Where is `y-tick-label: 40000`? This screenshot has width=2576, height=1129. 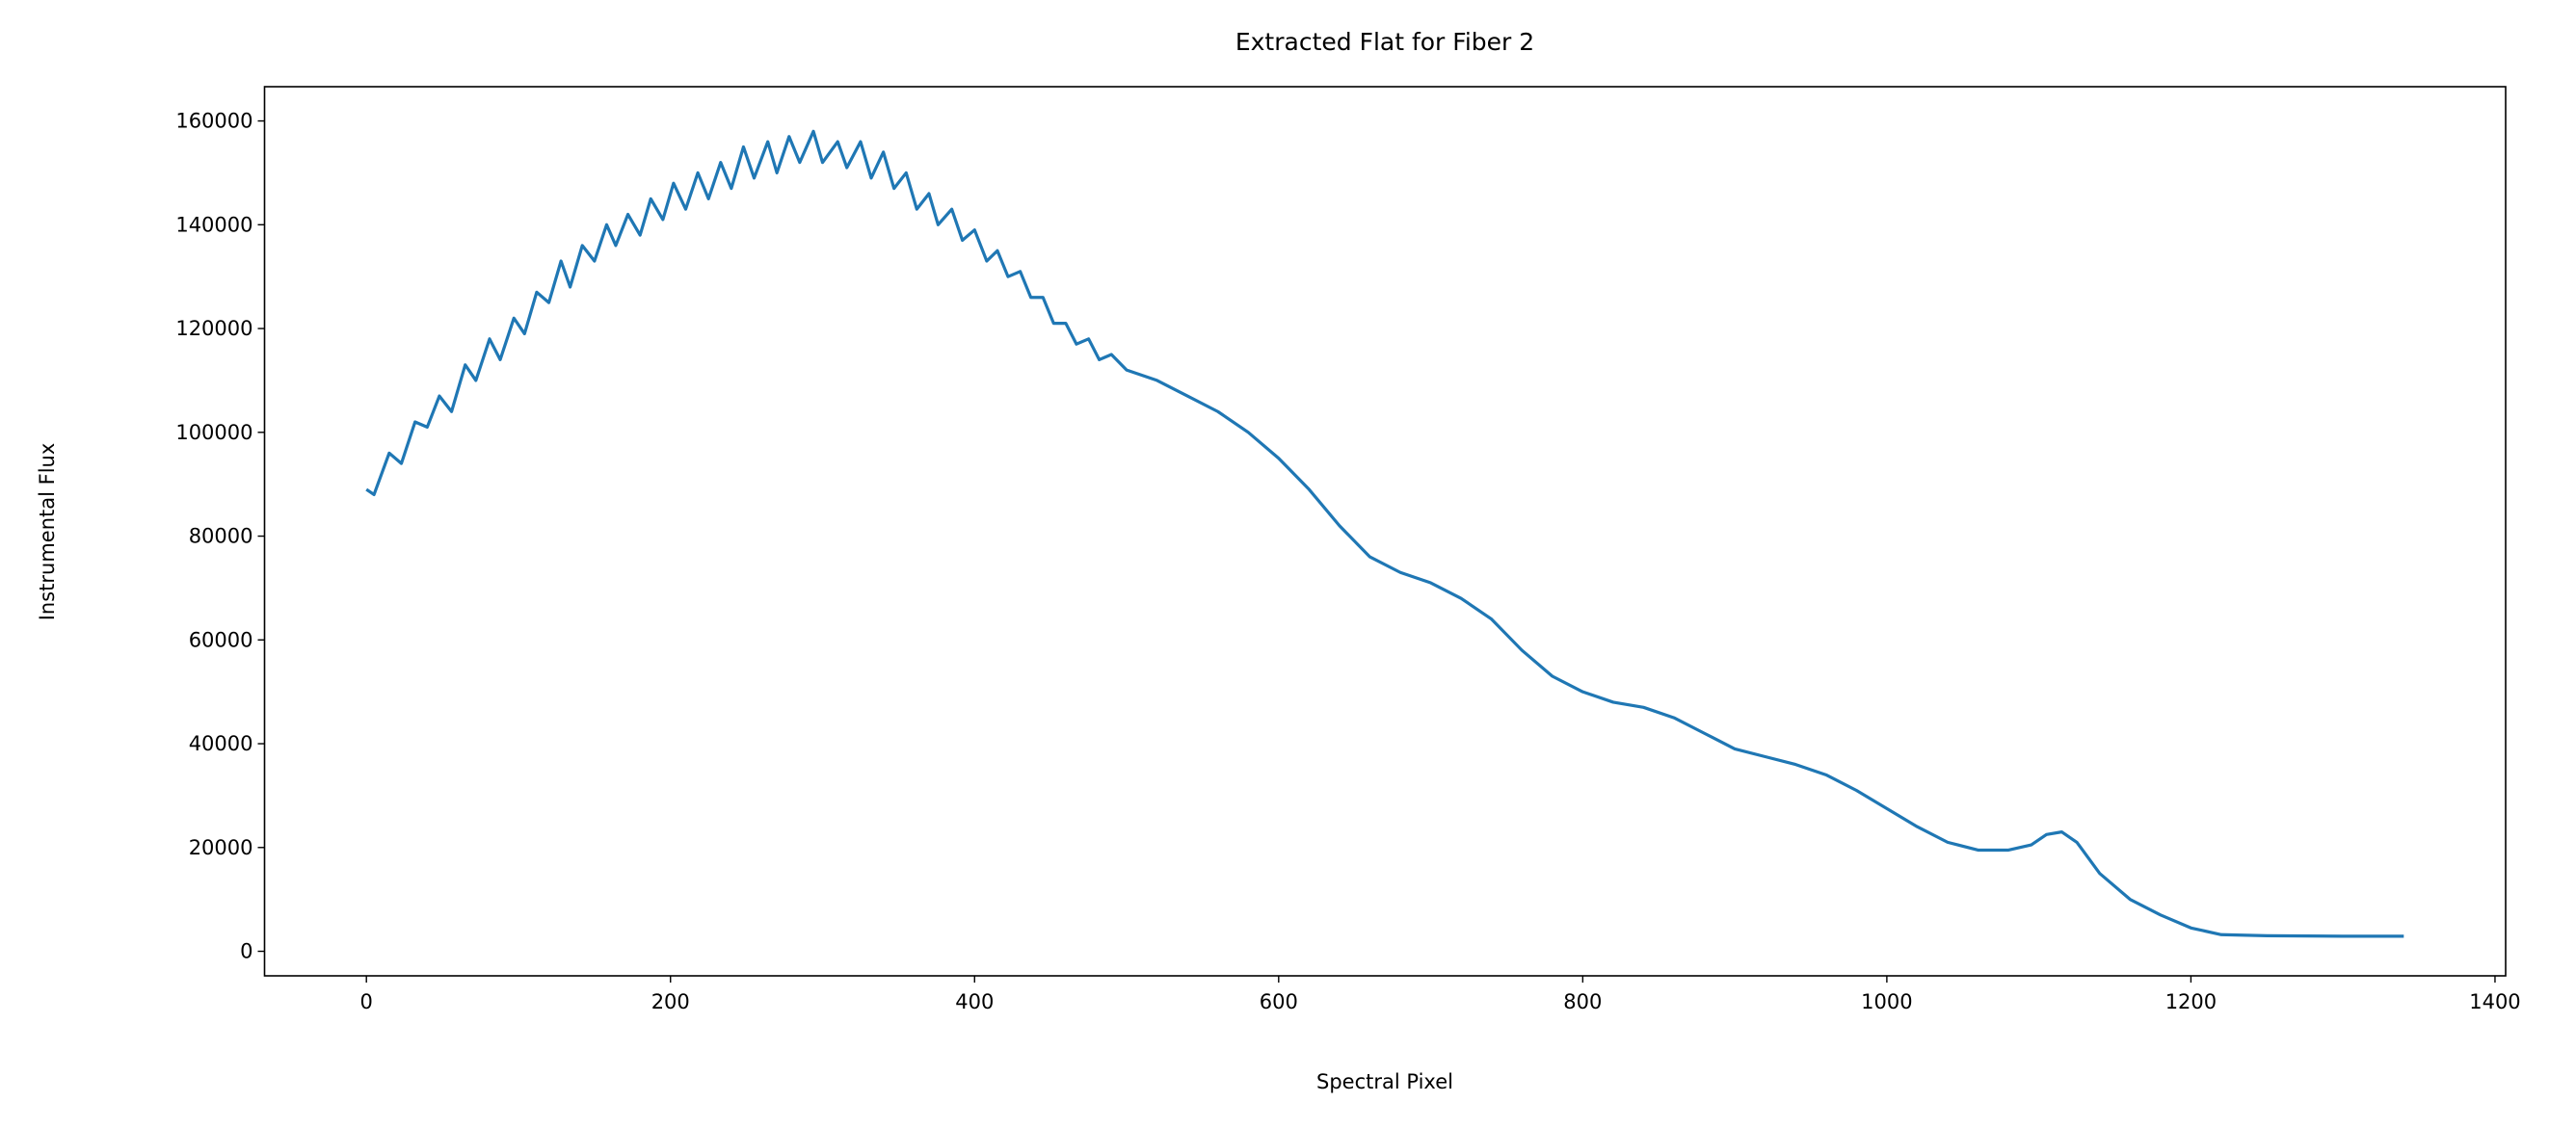
y-tick-label: 40000 is located at coordinates (221, 743).